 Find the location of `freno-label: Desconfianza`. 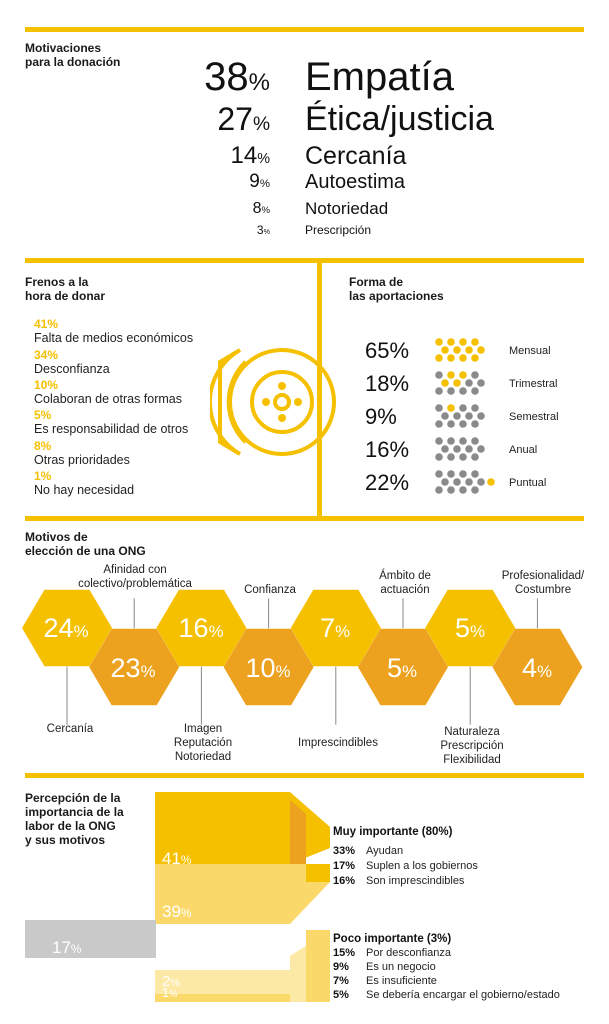

freno-label: Desconfianza is located at coordinates (72, 369).